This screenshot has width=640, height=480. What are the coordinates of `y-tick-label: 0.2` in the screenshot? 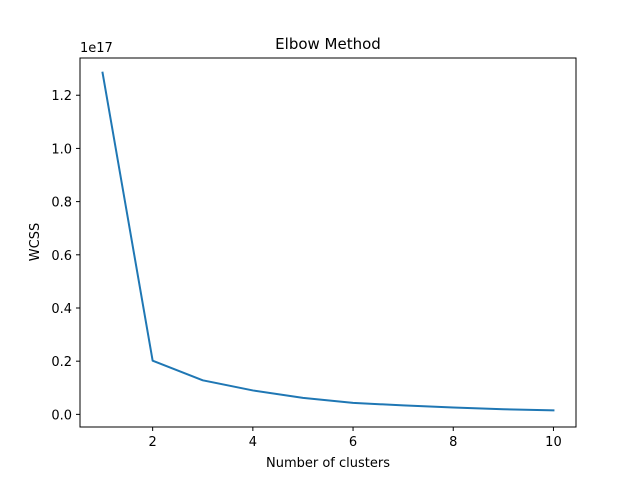 It's located at (61, 362).